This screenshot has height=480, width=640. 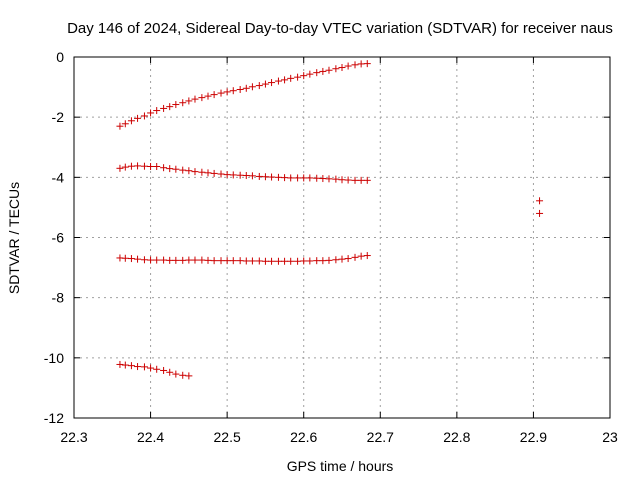 I want to click on x-tick-label: 22.8, so click(x=456, y=437).